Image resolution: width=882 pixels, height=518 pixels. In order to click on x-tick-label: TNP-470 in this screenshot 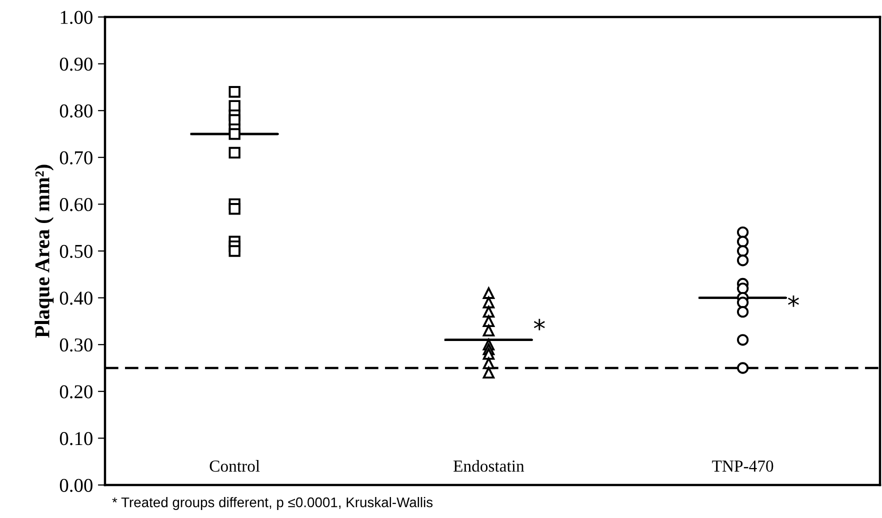, I will do `click(743, 466)`.